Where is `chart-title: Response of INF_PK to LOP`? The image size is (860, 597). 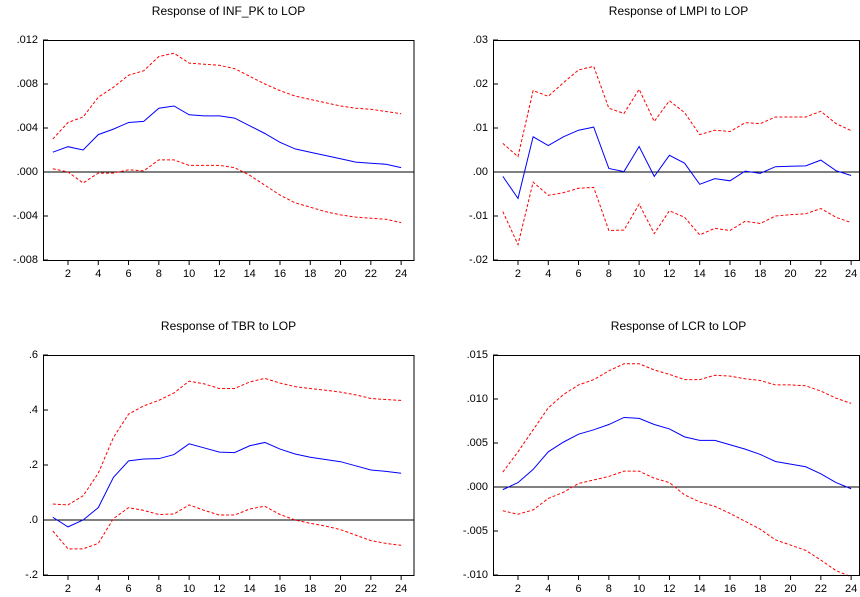
chart-title: Response of INF_PK to LOP is located at coordinates (228, 11).